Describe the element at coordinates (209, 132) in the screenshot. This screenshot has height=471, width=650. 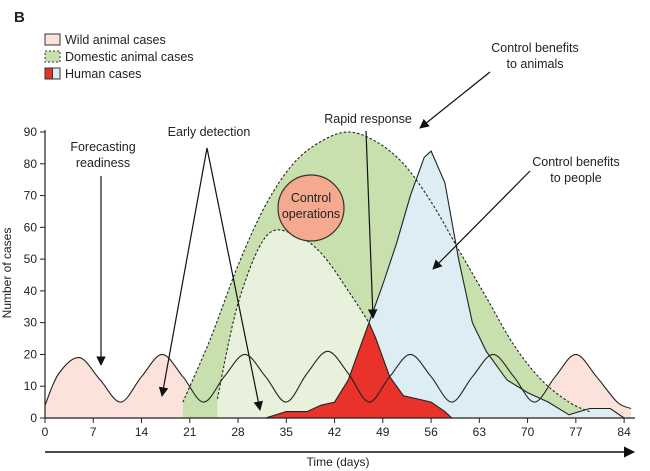
I see `annotation-early-detection: Early detection` at that location.